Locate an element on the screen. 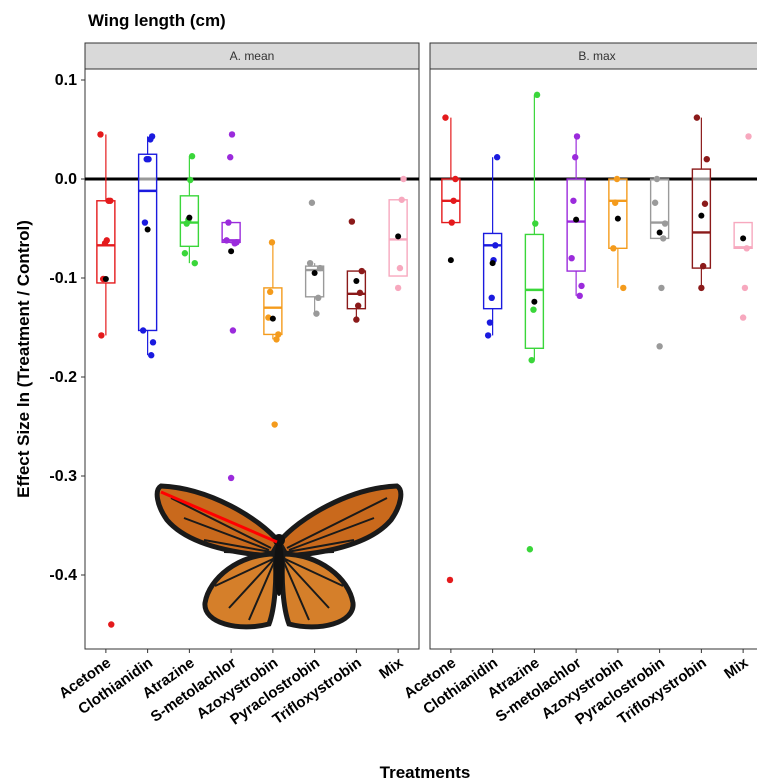  right-hindwing is located at coordinates (317, 590).